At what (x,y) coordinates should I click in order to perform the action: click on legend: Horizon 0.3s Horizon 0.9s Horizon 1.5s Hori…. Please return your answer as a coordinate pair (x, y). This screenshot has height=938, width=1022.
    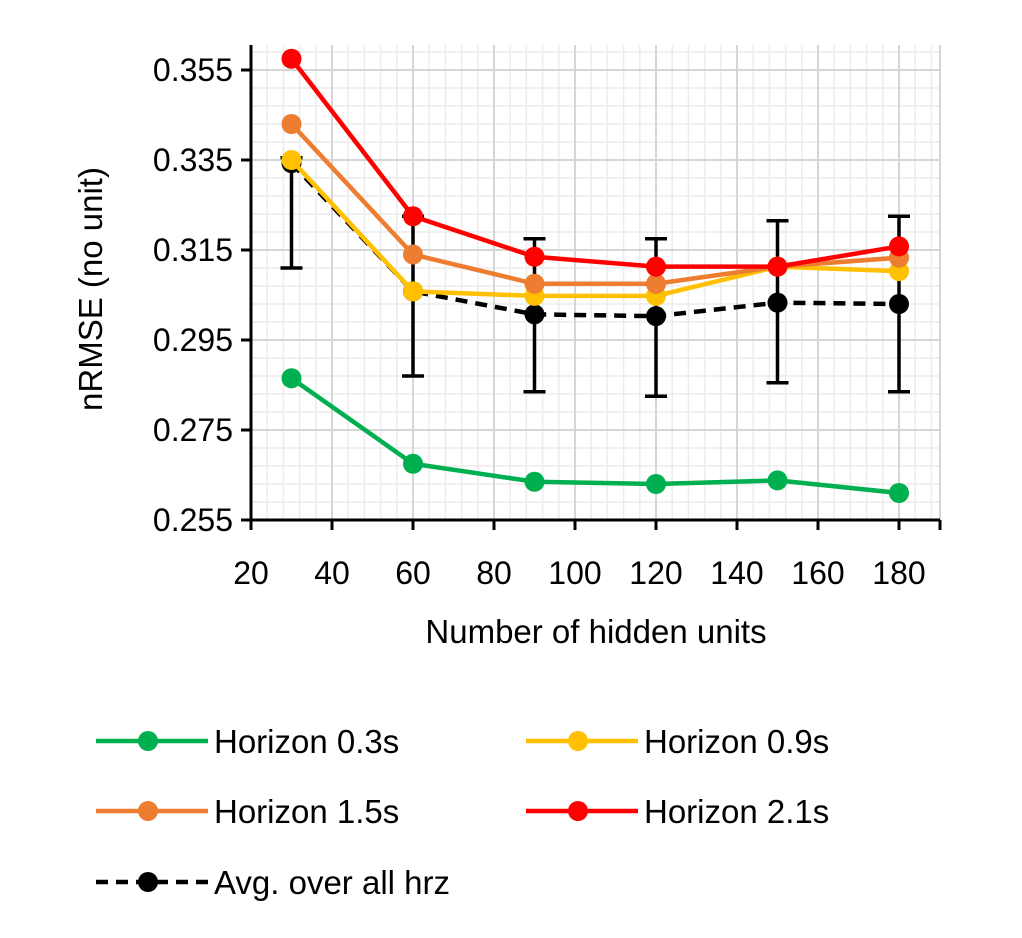
    Looking at the image, I should click on (462, 812).